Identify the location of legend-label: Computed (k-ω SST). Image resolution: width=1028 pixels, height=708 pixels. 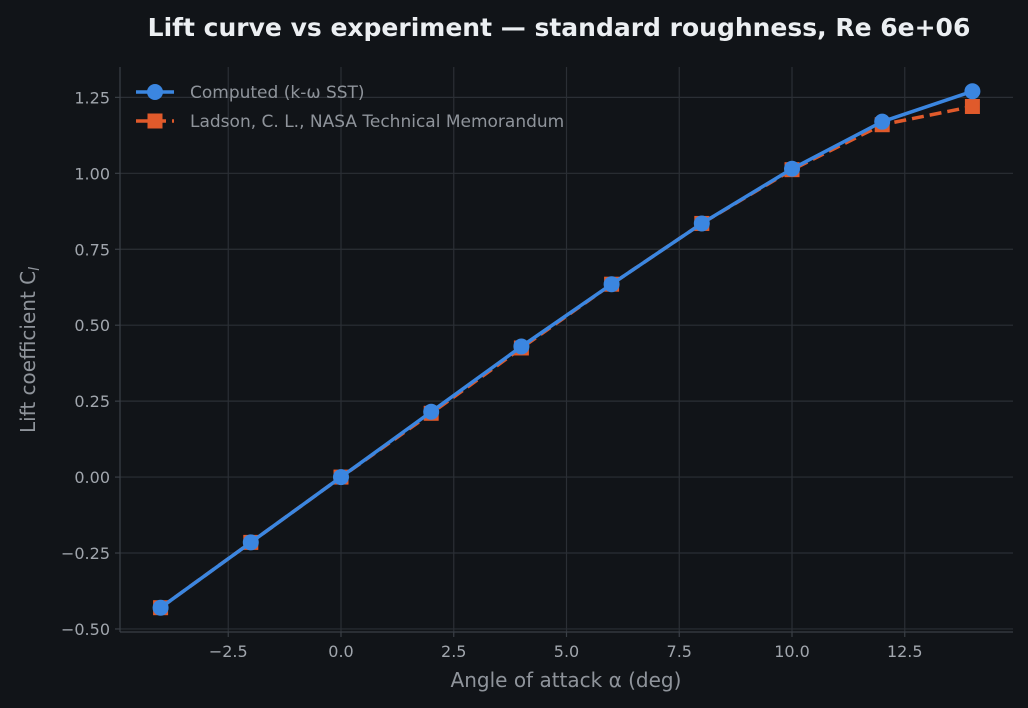
(277, 93).